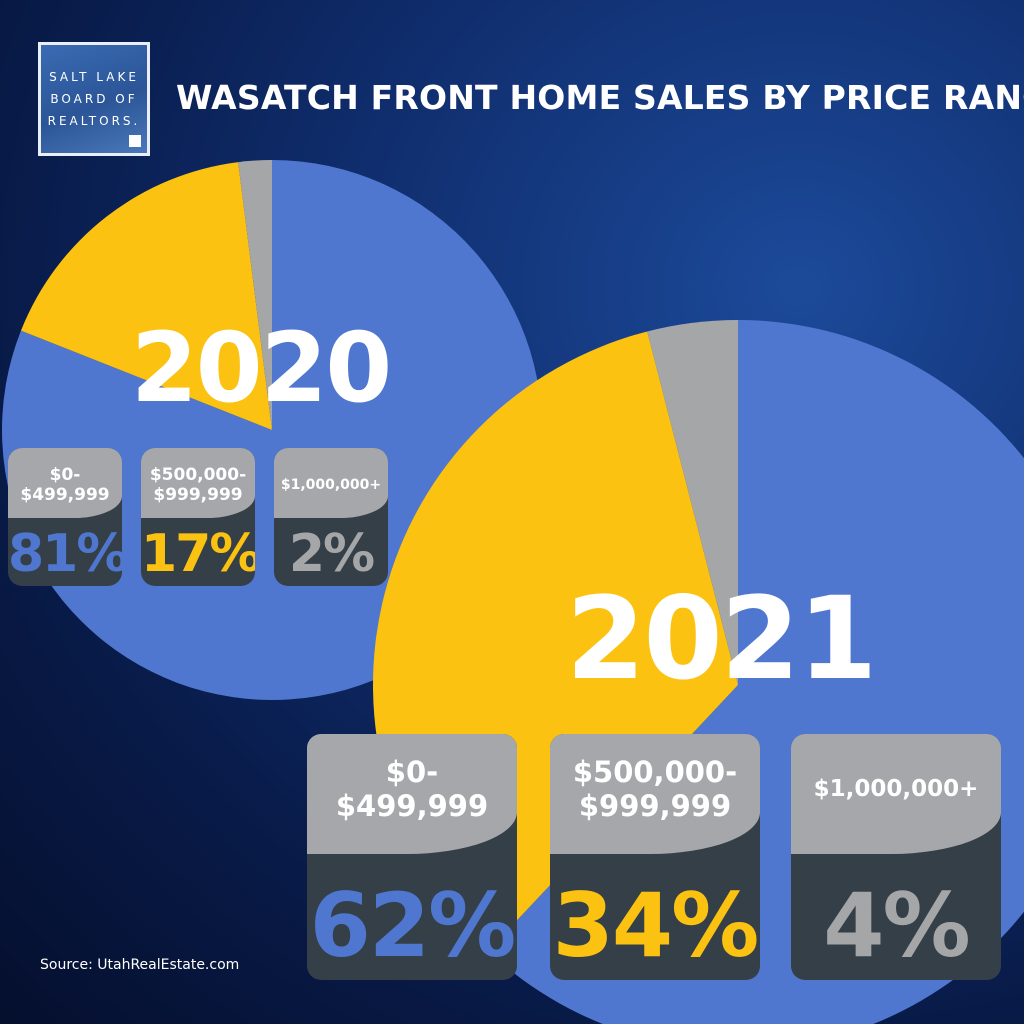 This screenshot has height=1024, width=1024. What do you see at coordinates (135, 141) in the screenshot?
I see `realtor-mark-icon` at bounding box center [135, 141].